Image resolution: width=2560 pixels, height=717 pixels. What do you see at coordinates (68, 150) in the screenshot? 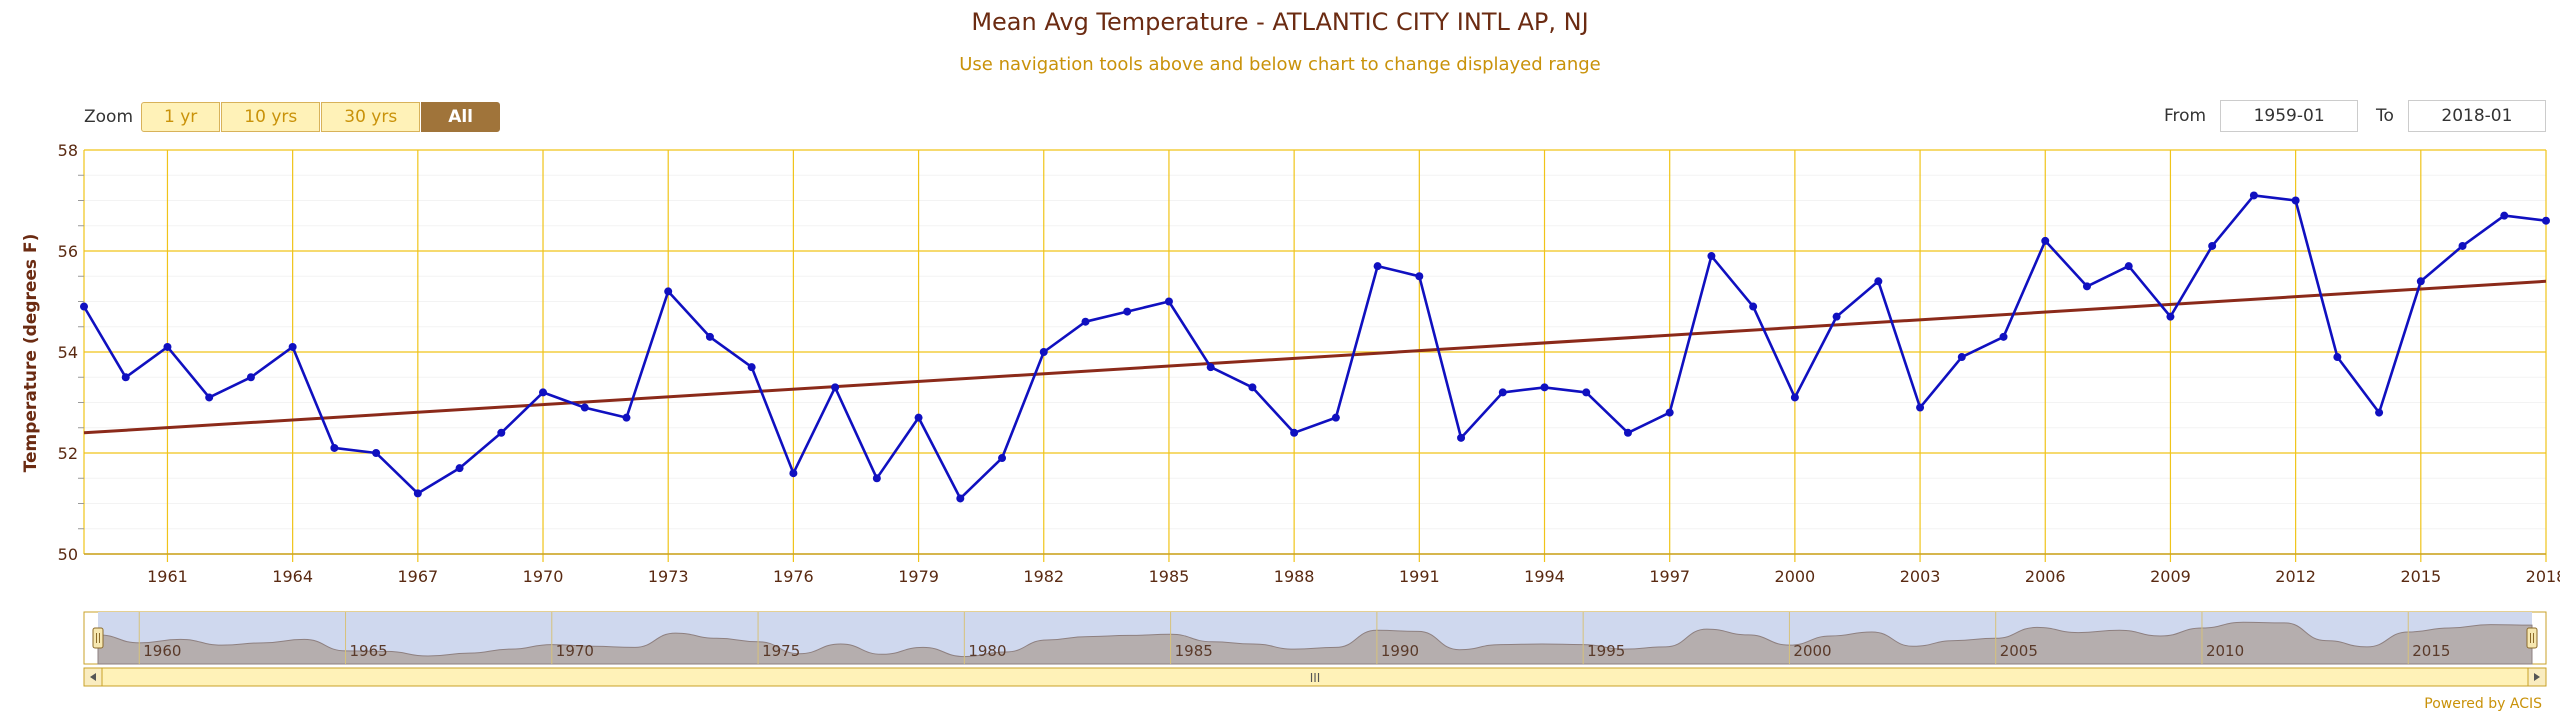
I see `y-tick-label: 58` at bounding box center [68, 150].